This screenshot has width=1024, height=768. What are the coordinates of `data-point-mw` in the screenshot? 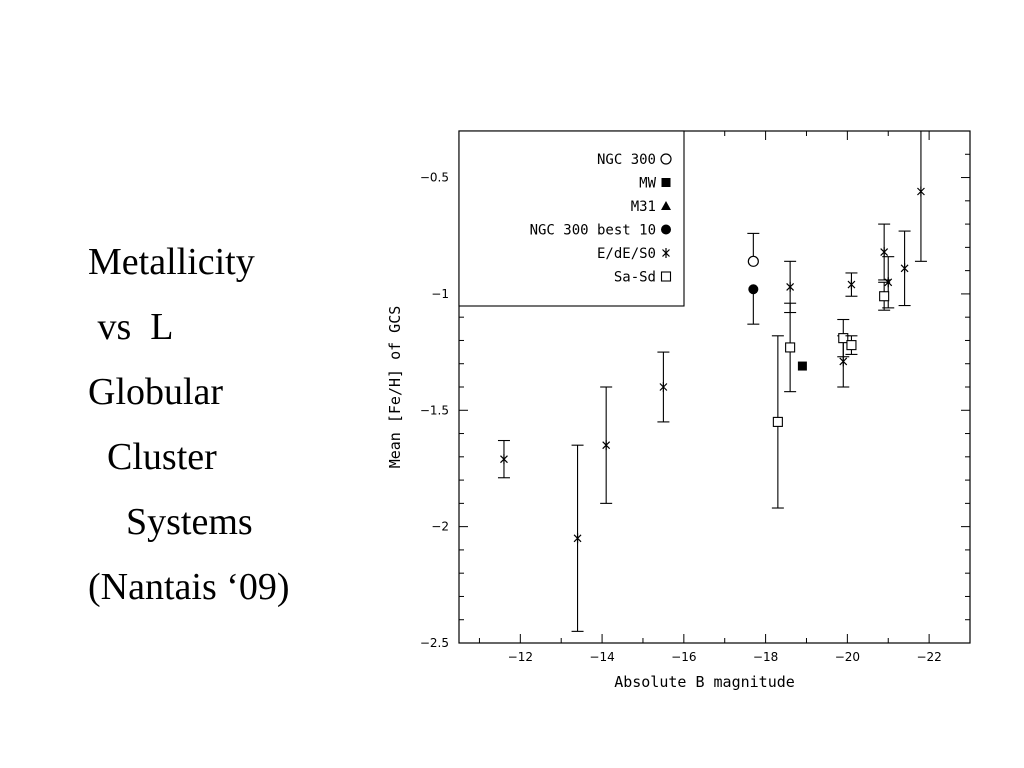 It's located at (802, 366).